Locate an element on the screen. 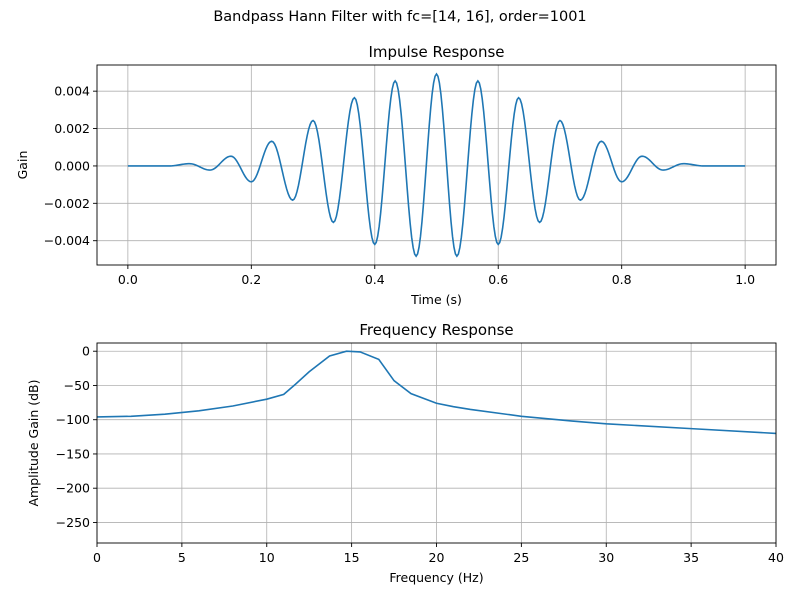 The height and width of the screenshot is (600, 800). frequency-ytick-label-2: −150 is located at coordinates (73, 453).